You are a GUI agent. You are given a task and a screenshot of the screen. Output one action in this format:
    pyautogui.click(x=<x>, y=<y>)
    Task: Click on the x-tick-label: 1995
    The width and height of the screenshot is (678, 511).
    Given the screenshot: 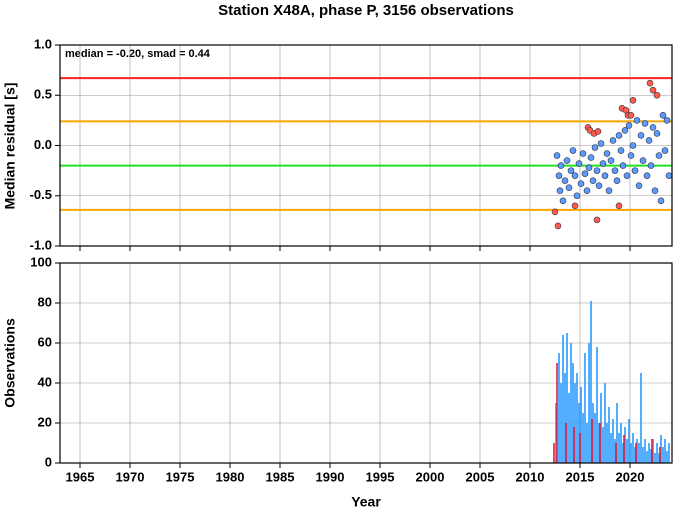 What is the action you would take?
    pyautogui.click(x=380, y=476)
    